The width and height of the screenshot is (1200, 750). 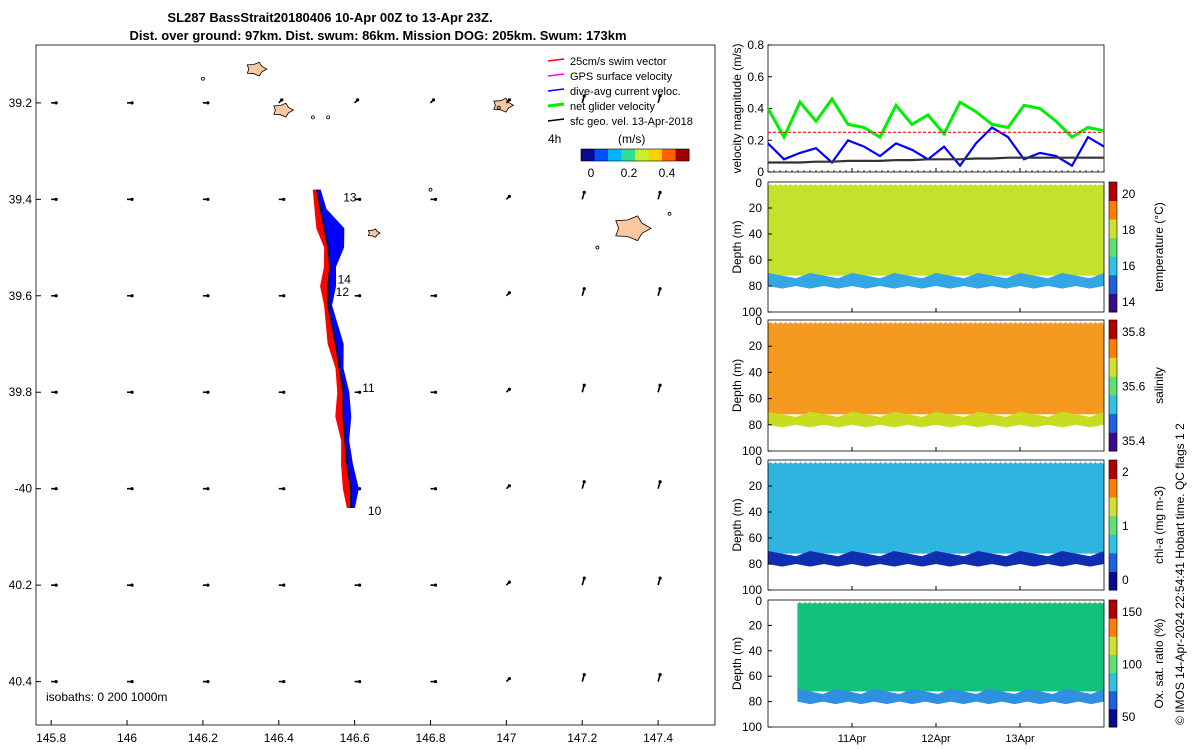 What do you see at coordinates (629, 173) in the screenshot?
I see `colorbar-tick-label: 0.2` at bounding box center [629, 173].